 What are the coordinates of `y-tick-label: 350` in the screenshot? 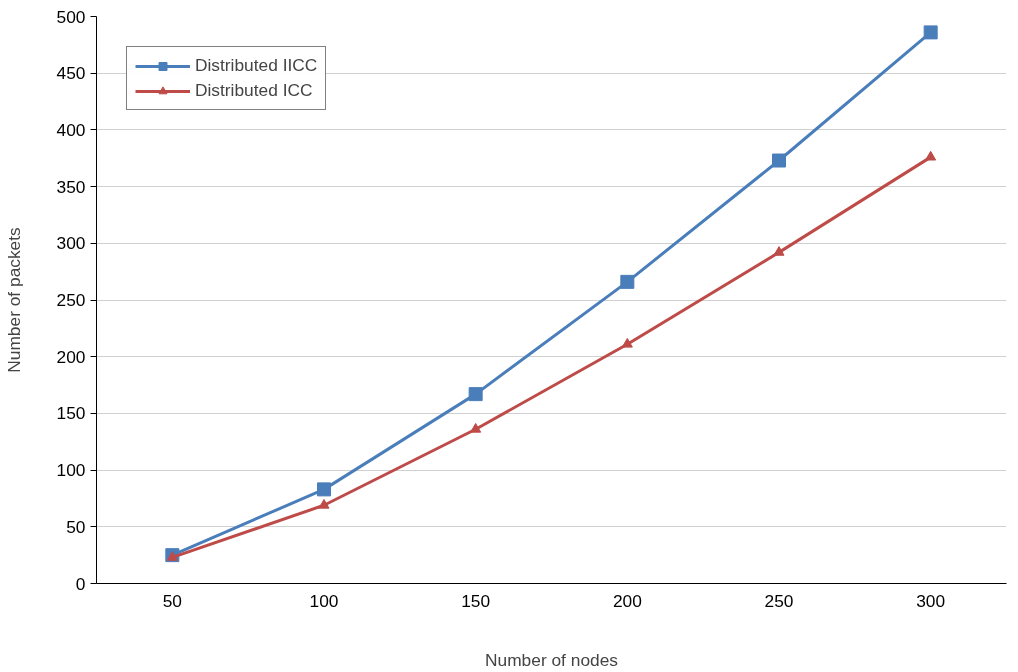 It's located at (71, 186).